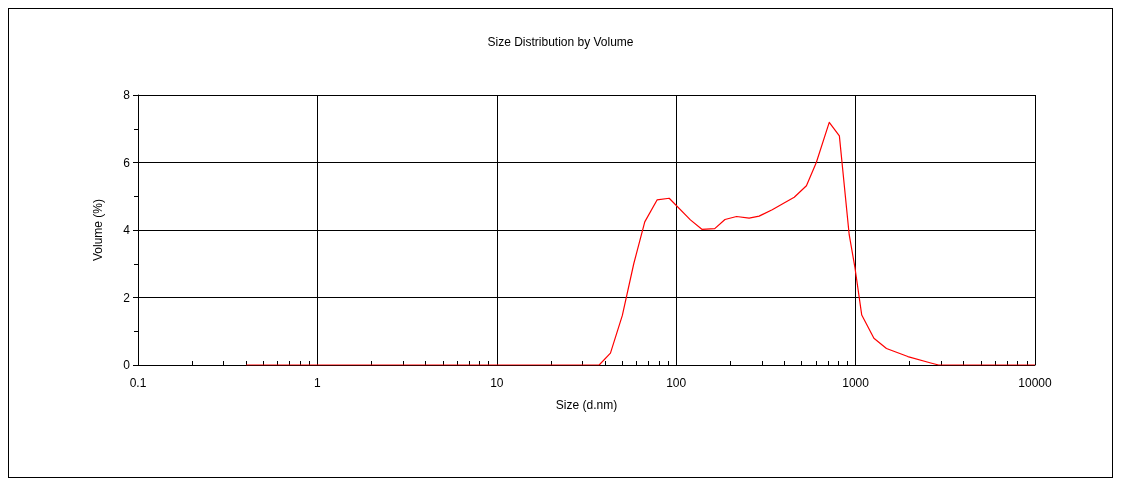 This screenshot has width=1123, height=488. Describe the element at coordinates (497, 383) in the screenshot. I see `x-tick-label: 10` at that location.